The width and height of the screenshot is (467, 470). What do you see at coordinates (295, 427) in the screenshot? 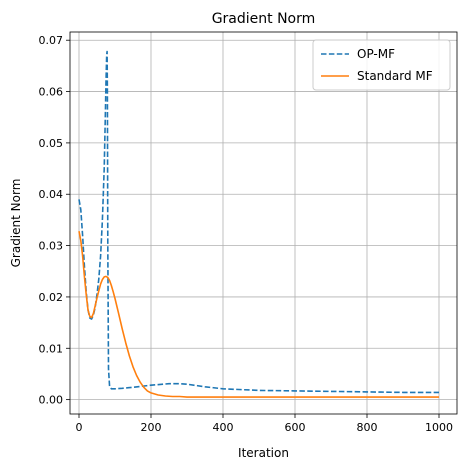
I see `x-tick-label: 600` at bounding box center [295, 427].